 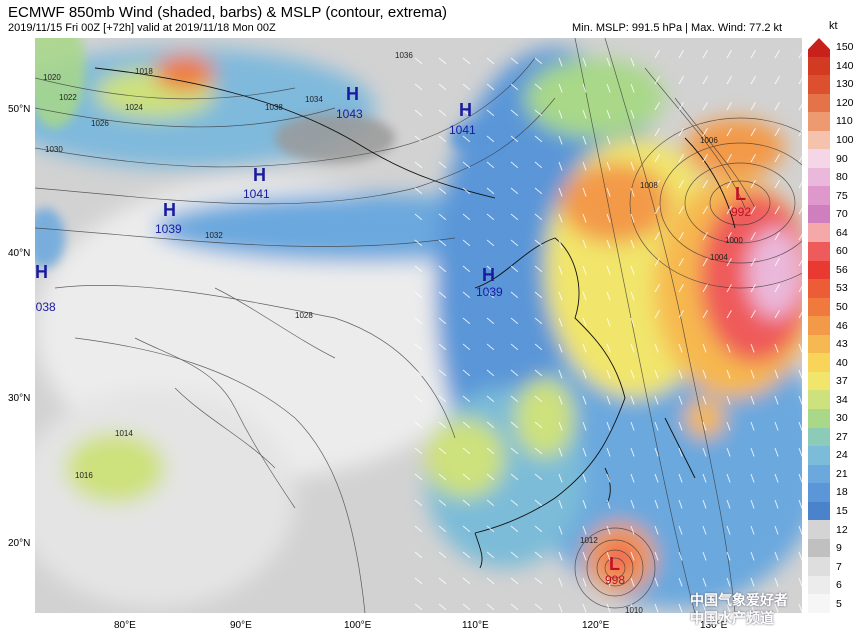 I want to click on high-letter: H, so click(x=41, y=272).